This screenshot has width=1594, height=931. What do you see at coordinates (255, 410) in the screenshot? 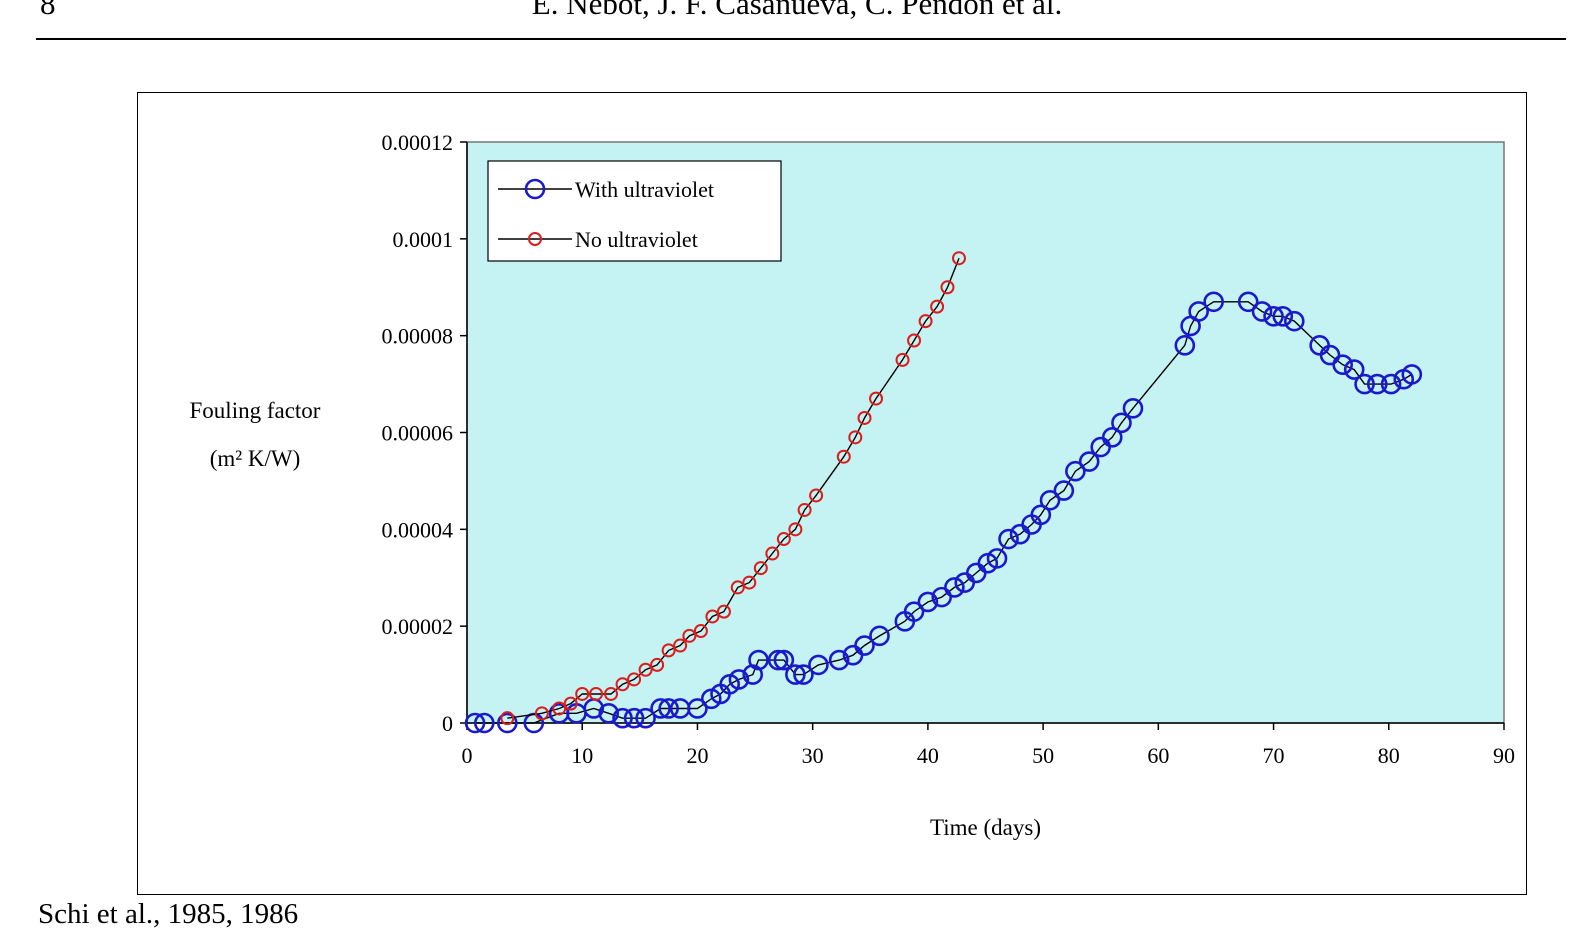
I see `y-axis-title-line1: Fouling factor` at bounding box center [255, 410].